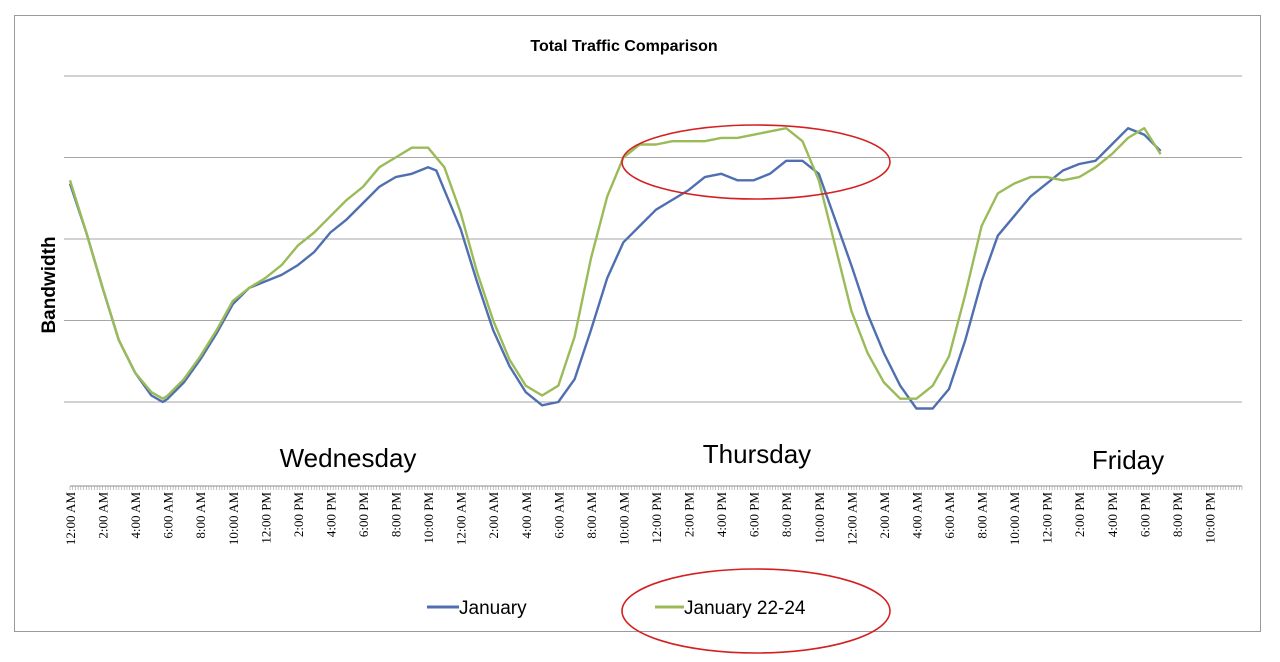 This screenshot has height=662, width=1280. Describe the element at coordinates (623, 46) in the screenshot. I see `chart-title: Total Traffic Comparison` at that location.